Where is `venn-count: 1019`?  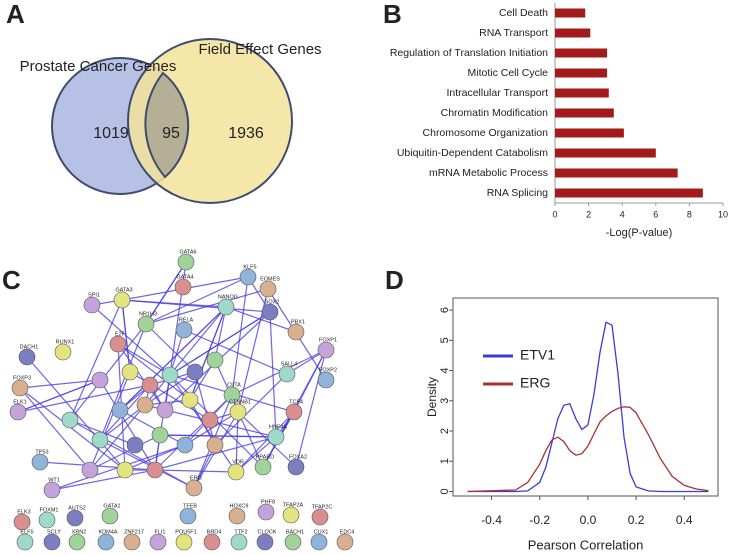
venn-count: 1019 is located at coordinates (111, 133).